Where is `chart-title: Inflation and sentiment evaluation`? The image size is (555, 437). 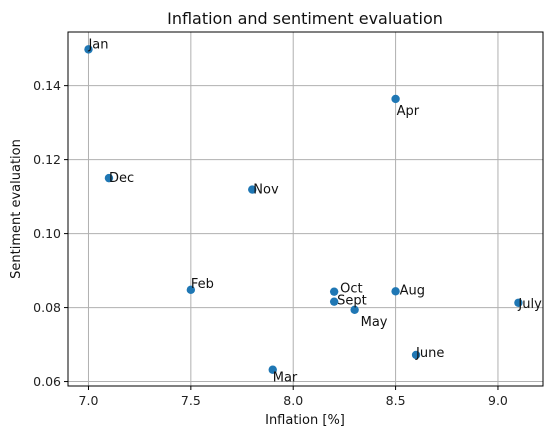
chart-title: Inflation and sentiment evaluation is located at coordinates (305, 18).